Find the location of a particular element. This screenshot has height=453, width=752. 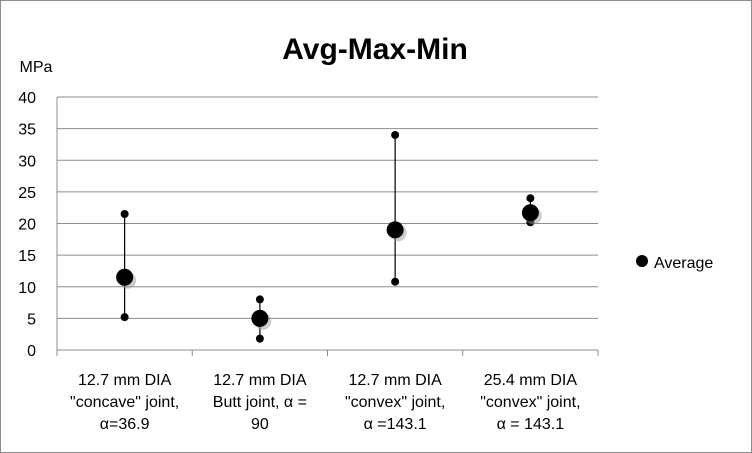

y-tick-label-35: 35 is located at coordinates (27, 130).